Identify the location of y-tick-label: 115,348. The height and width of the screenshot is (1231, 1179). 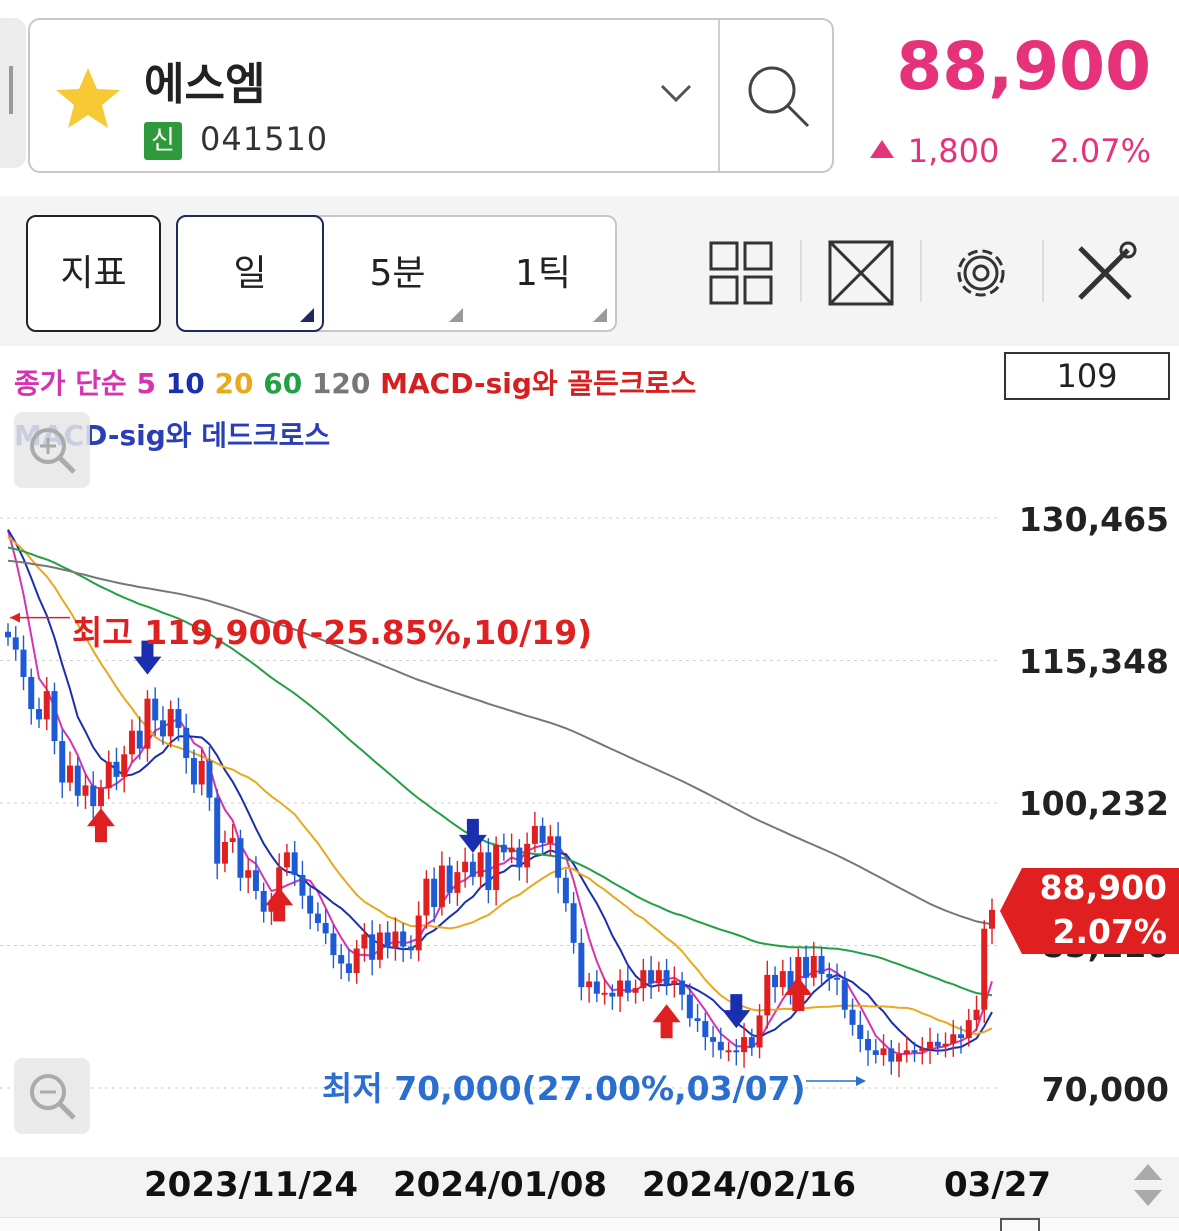
(1093, 661).